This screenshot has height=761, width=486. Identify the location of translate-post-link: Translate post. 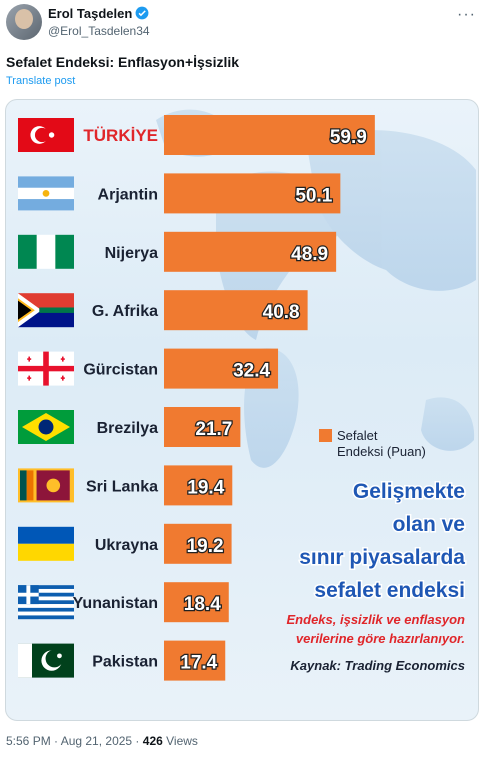
(41, 81).